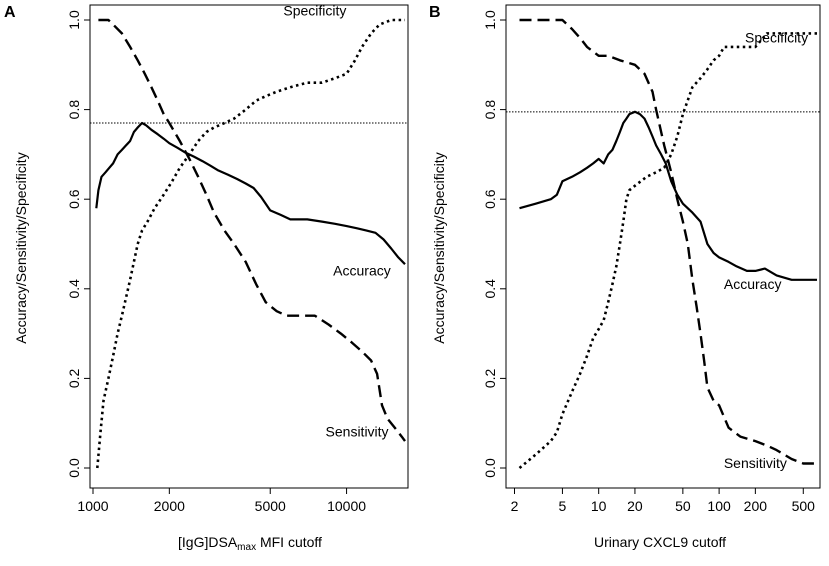  I want to click on x-axis: 2 5 10 20 50 100 200 500, so click(663, 501).